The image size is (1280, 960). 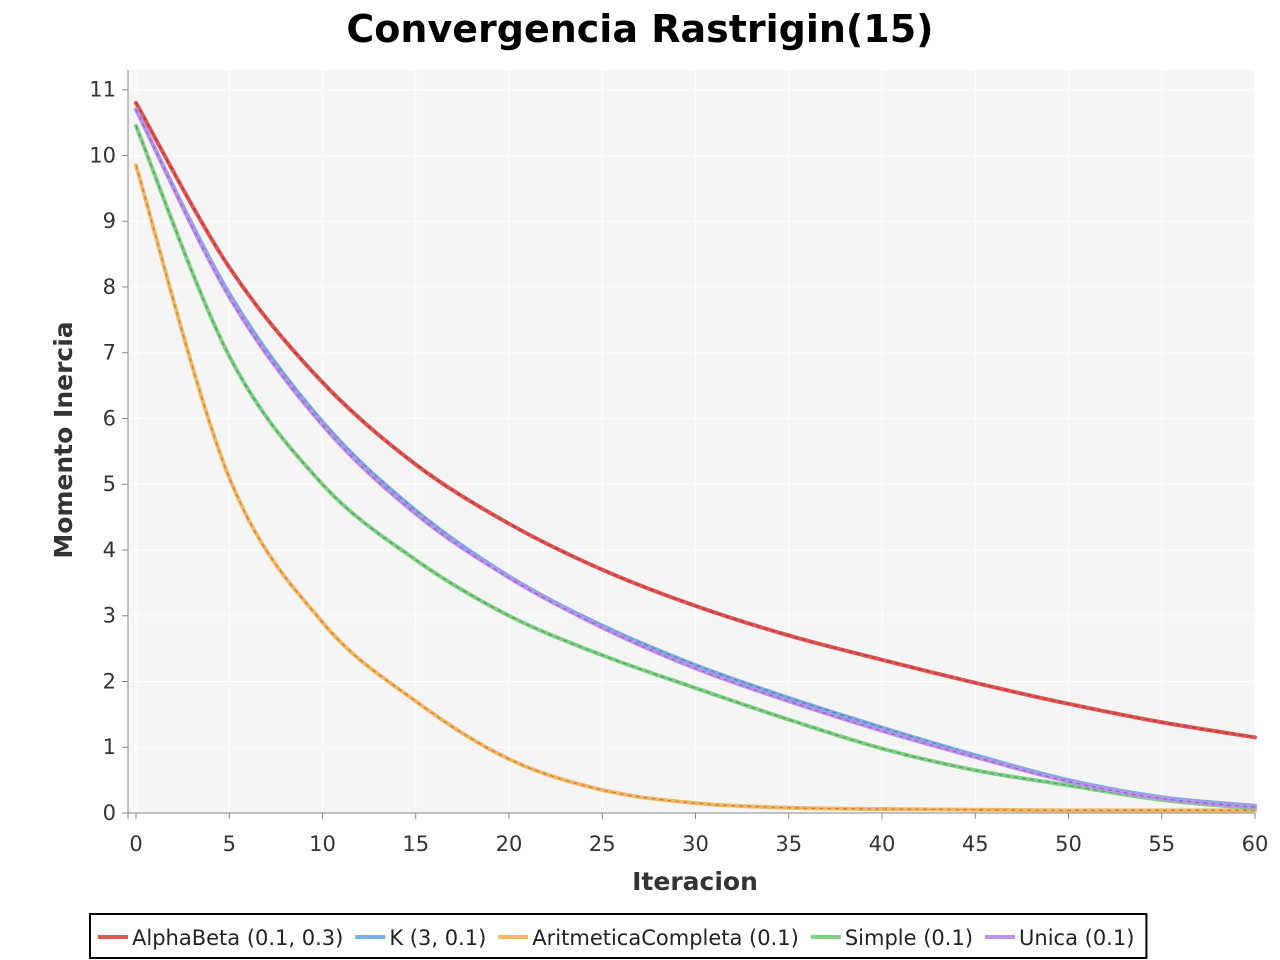 I want to click on x-tick-label: 5, so click(x=229, y=844).